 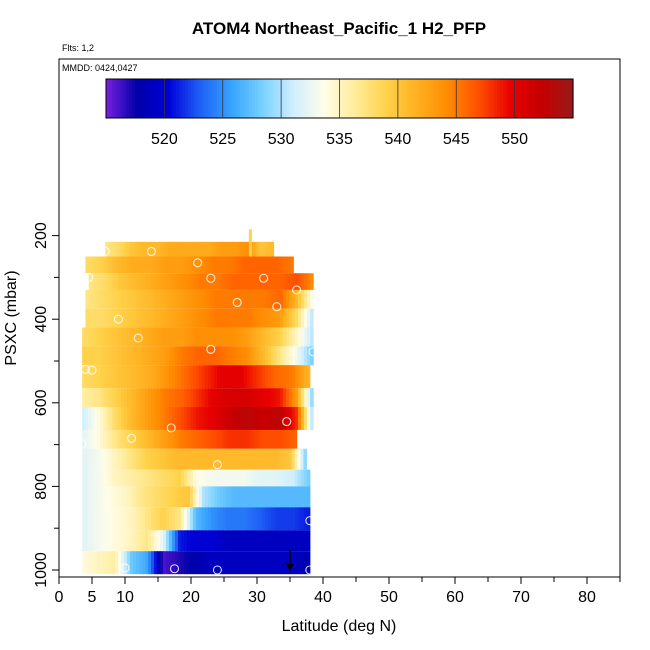 I want to click on sample-point, so click(x=151, y=251).